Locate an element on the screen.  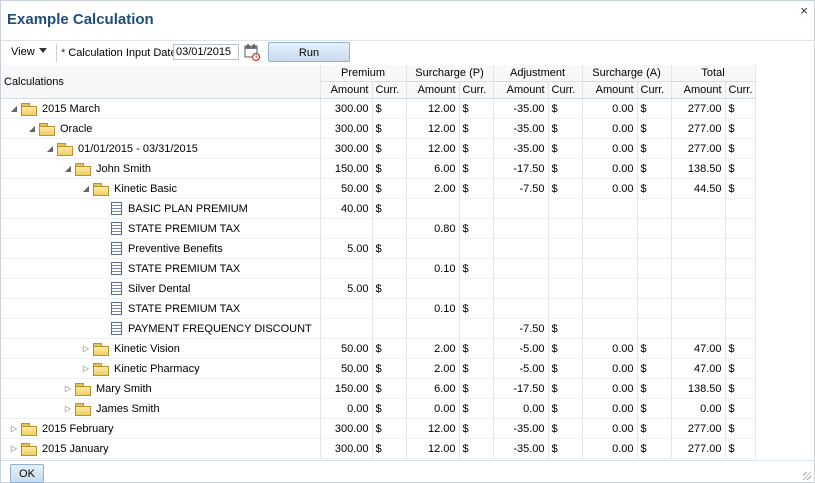
amount-cell: 0.00 is located at coordinates (610, 408).